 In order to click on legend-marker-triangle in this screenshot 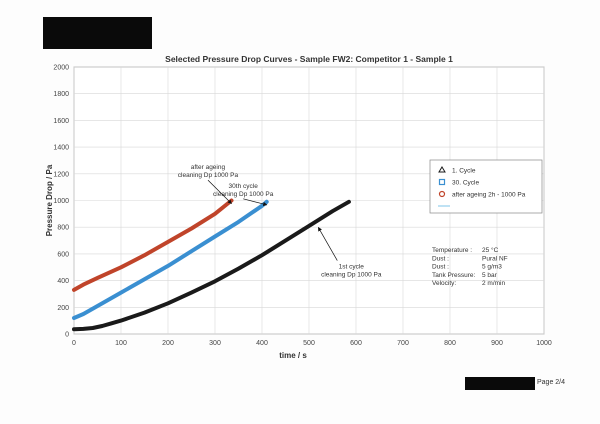, I will do `click(442, 169)`.